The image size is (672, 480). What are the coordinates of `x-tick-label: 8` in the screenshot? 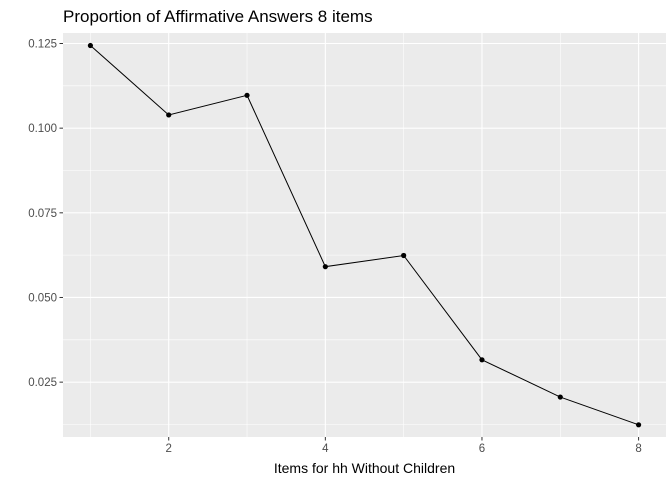 It's located at (638, 449).